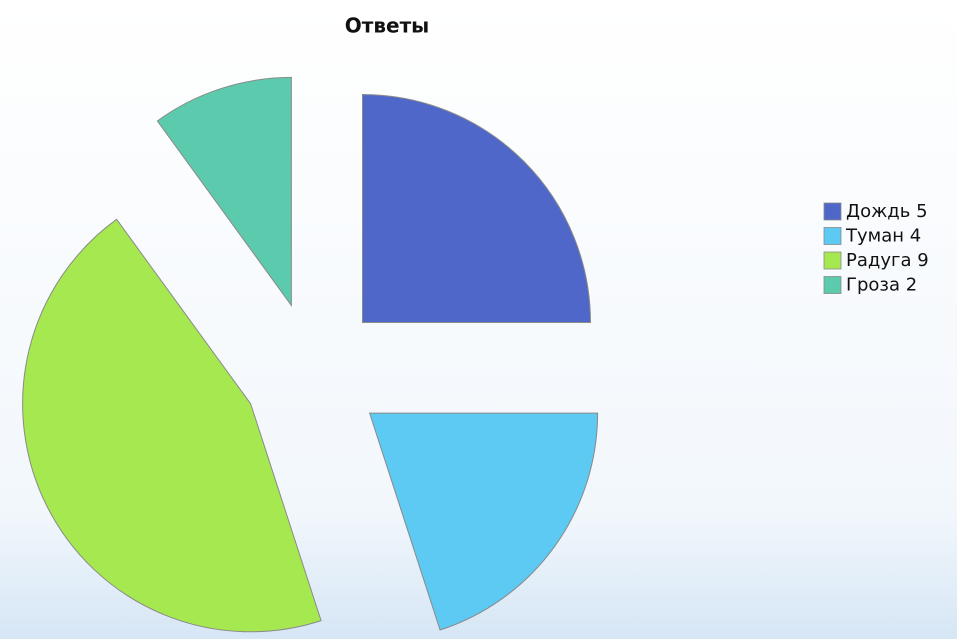 Image resolution: width=957 pixels, height=639 pixels. I want to click on chart-title: Ответы, so click(387, 26).